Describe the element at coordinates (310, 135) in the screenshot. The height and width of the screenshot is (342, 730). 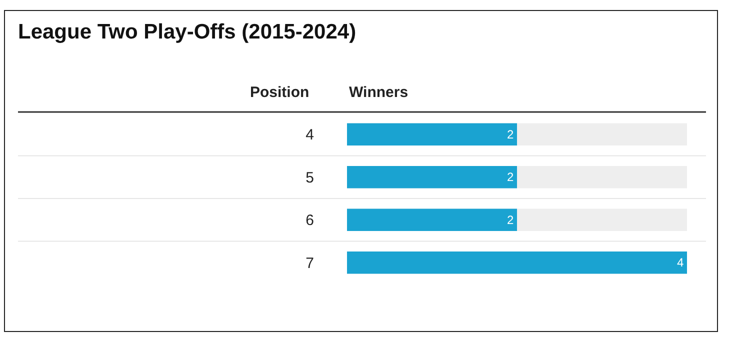
I see `y-tick-label: 4` at that location.